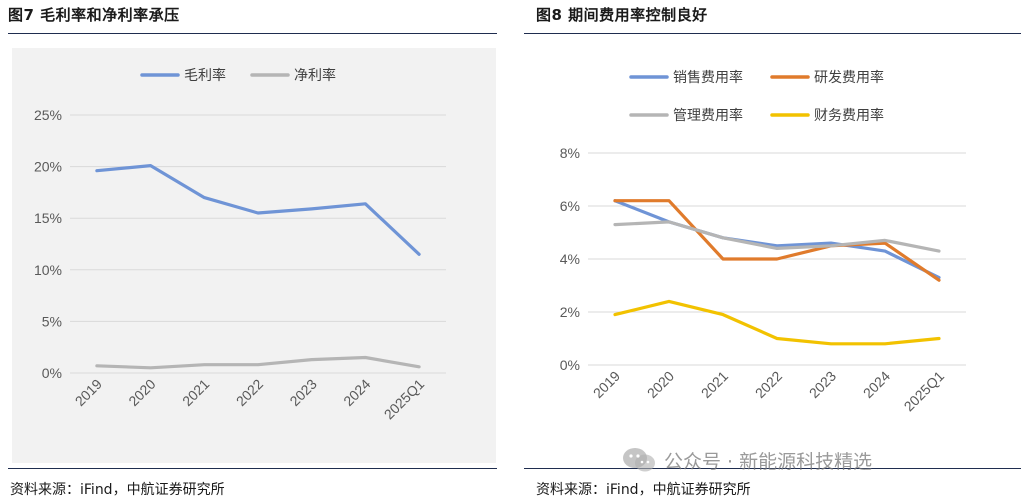 This screenshot has width=1021, height=501. Describe the element at coordinates (643, 490) in the screenshot. I see `right-source-note: 资料来源：iFind，中航证券研究所` at that location.